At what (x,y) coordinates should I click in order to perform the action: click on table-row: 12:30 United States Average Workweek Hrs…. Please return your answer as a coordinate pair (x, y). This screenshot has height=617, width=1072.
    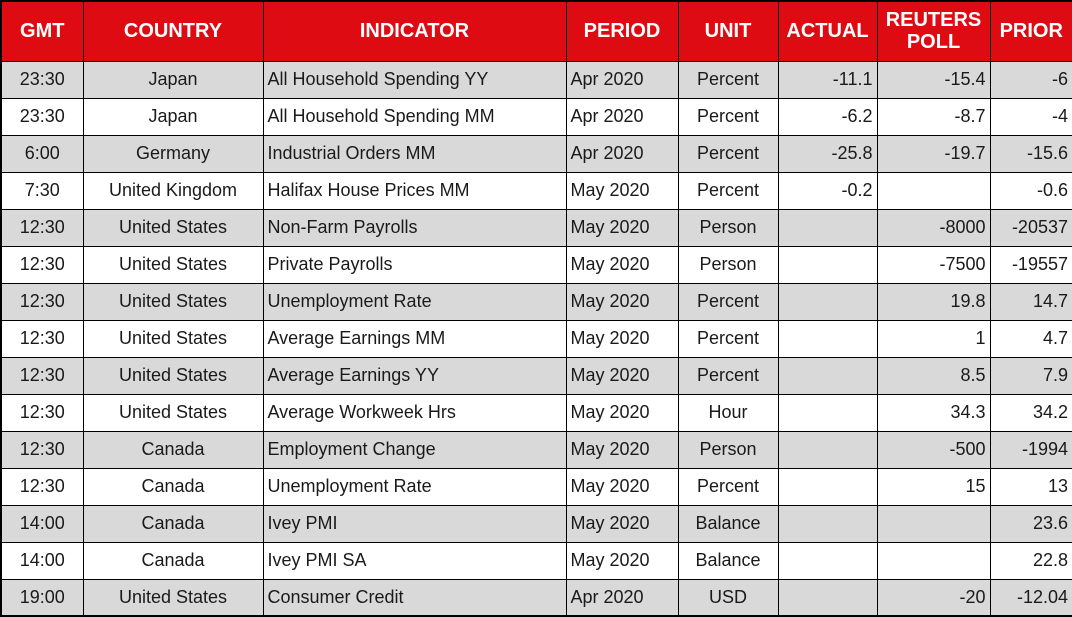
    Looking at the image, I should click on (536, 412).